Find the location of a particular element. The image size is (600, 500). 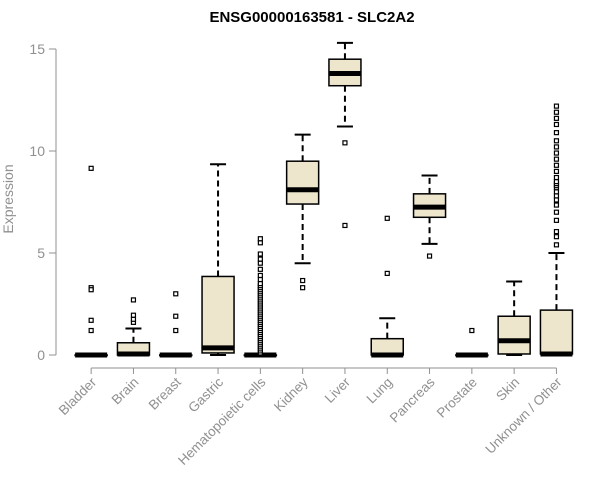

x-tick-label: Bladder is located at coordinates (78, 396).